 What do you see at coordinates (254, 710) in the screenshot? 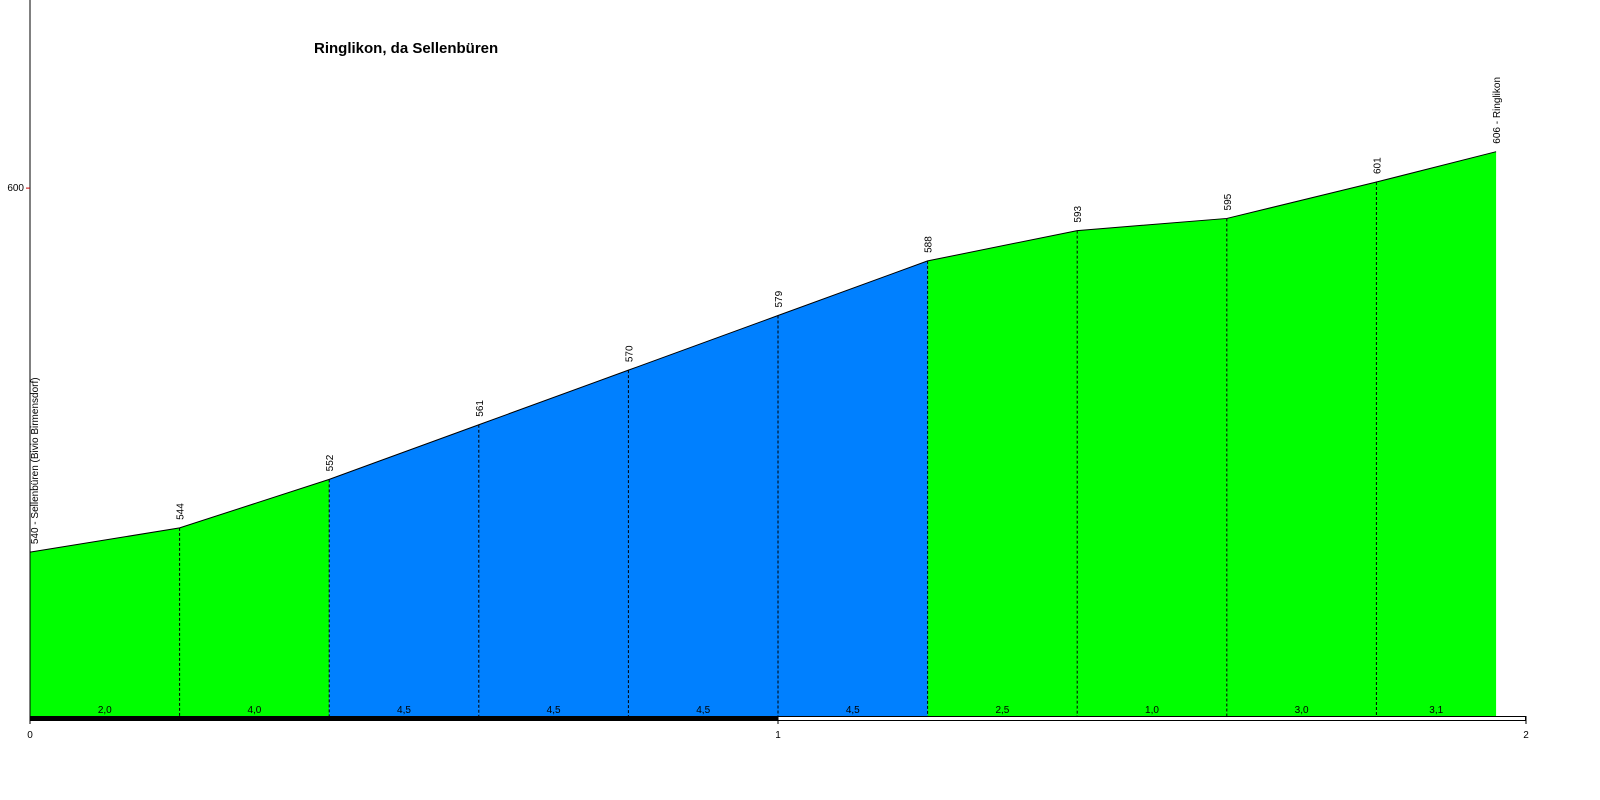
I see `gradient-label: 4,0` at bounding box center [254, 710].